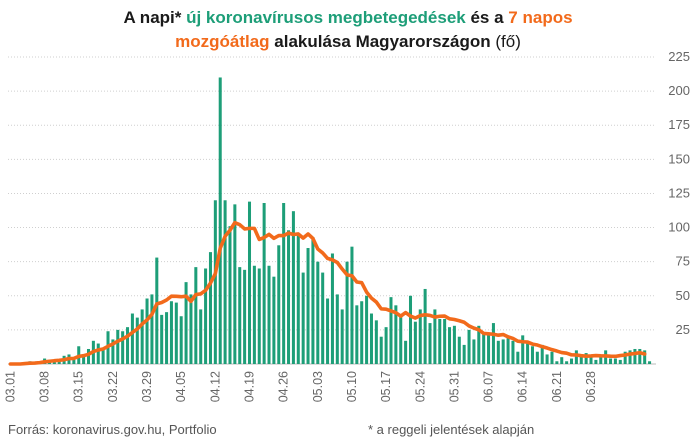 Image resolution: width=696 pixels, height=442 pixels. What do you see at coordinates (382, 41) in the screenshot?
I see `title-part-6: alakulása Magyarországon` at bounding box center [382, 41].